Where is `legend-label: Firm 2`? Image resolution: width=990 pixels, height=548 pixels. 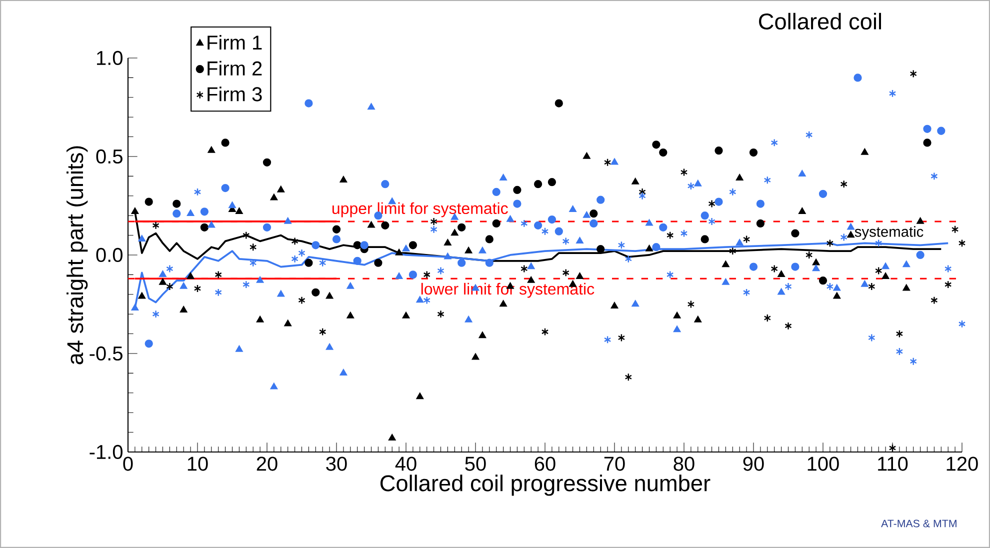 legend-label: Firm 2 is located at coordinates (235, 68).